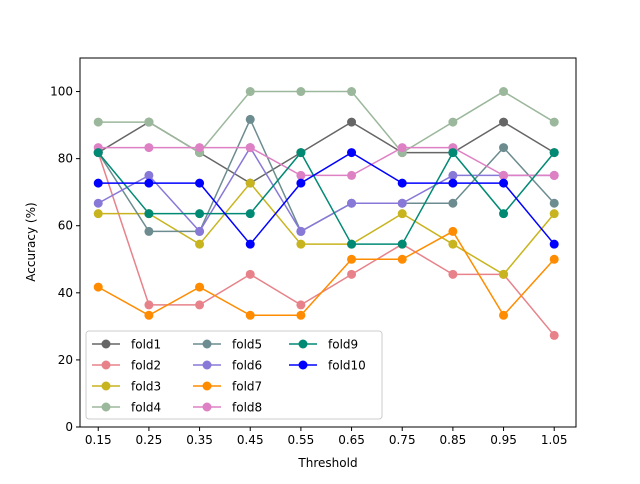  What do you see at coordinates (227, 387) in the screenshot?
I see `legend-item-fold7: fold7` at bounding box center [227, 387].